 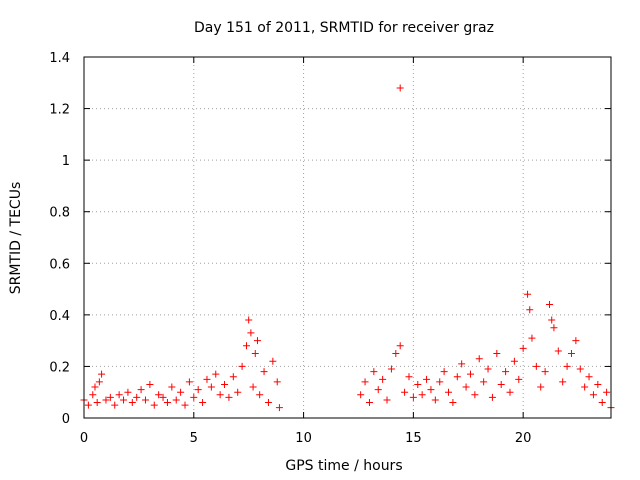 What do you see at coordinates (303, 438) in the screenshot?
I see `x-tick-label: 10` at bounding box center [303, 438].